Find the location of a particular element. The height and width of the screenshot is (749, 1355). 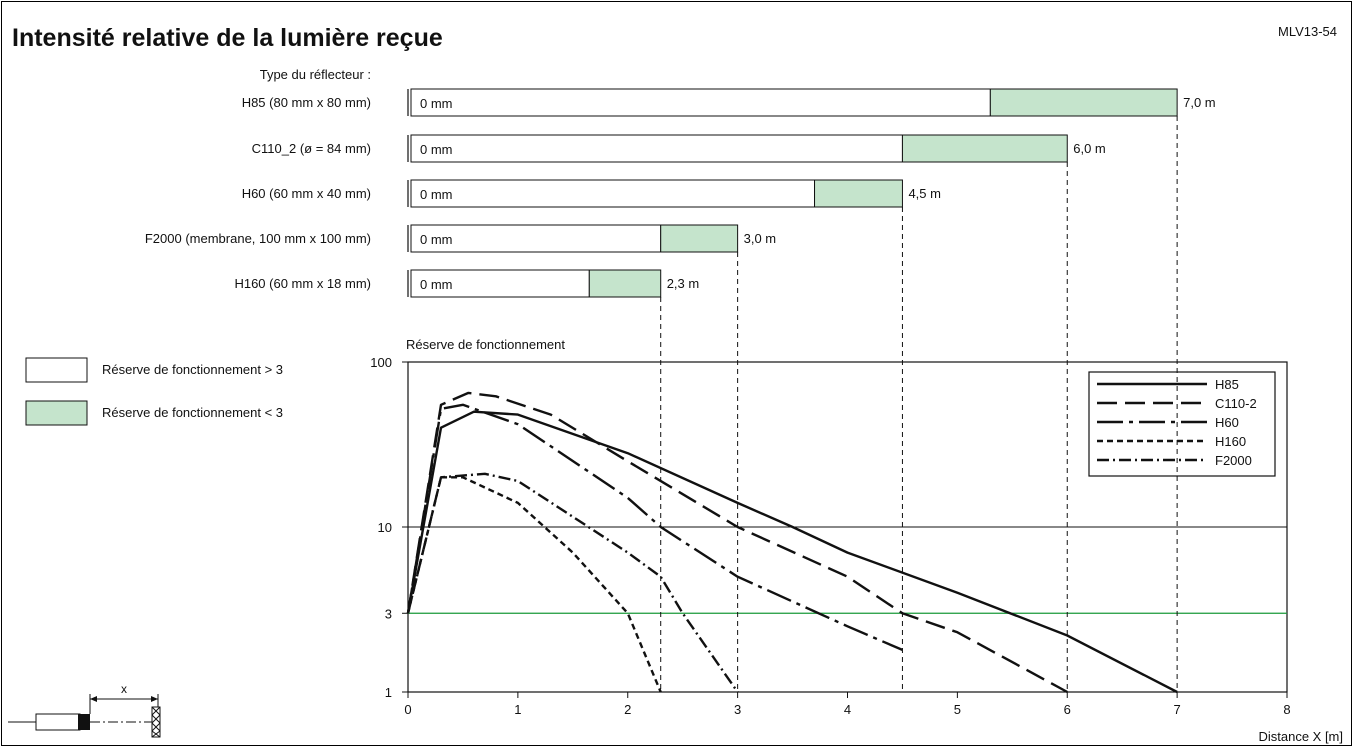

series-line-h60 is located at coordinates (654, 527).